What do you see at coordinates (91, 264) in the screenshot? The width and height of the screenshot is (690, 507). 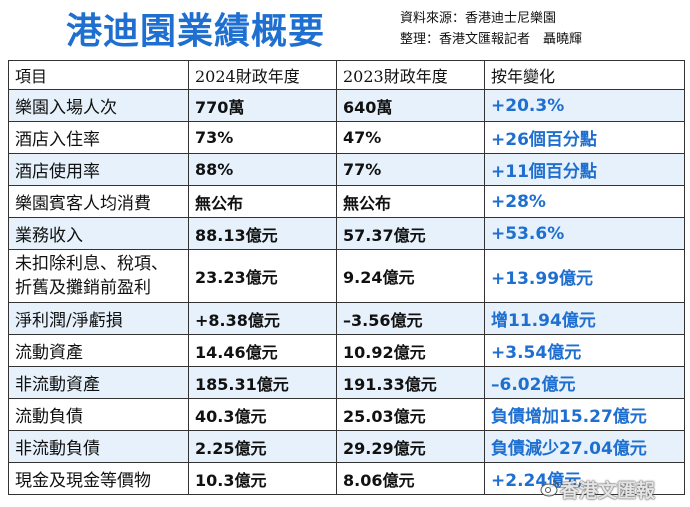 I see `row-item-line: 未扣除利息、稅項、` at bounding box center [91, 264].